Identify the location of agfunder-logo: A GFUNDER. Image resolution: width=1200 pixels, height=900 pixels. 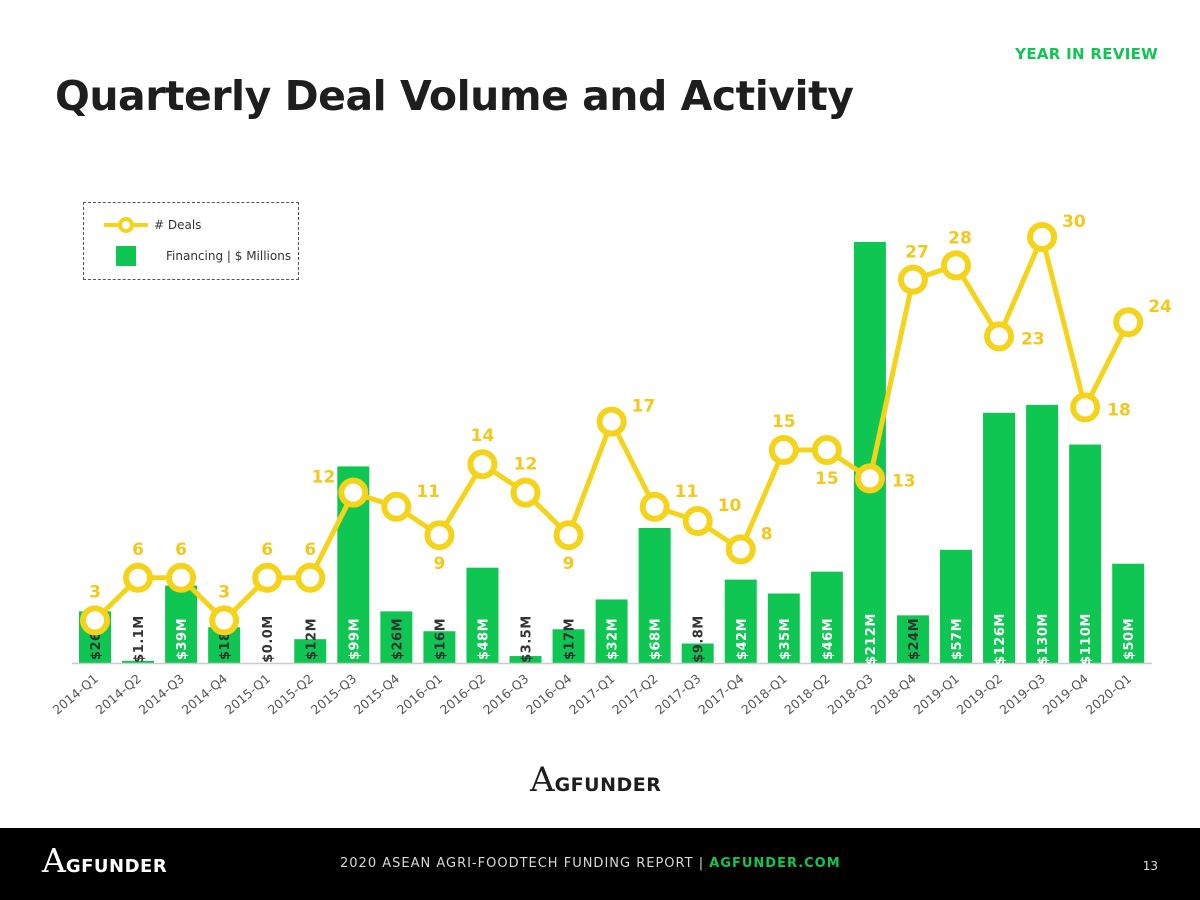
(595, 780).